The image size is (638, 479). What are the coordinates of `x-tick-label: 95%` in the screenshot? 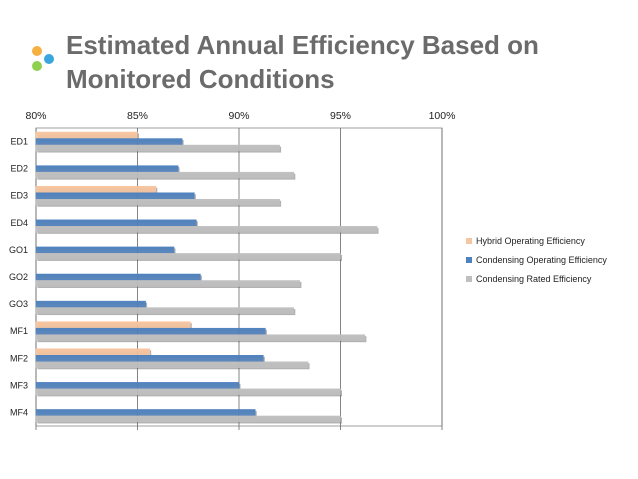 It's located at (340, 116).